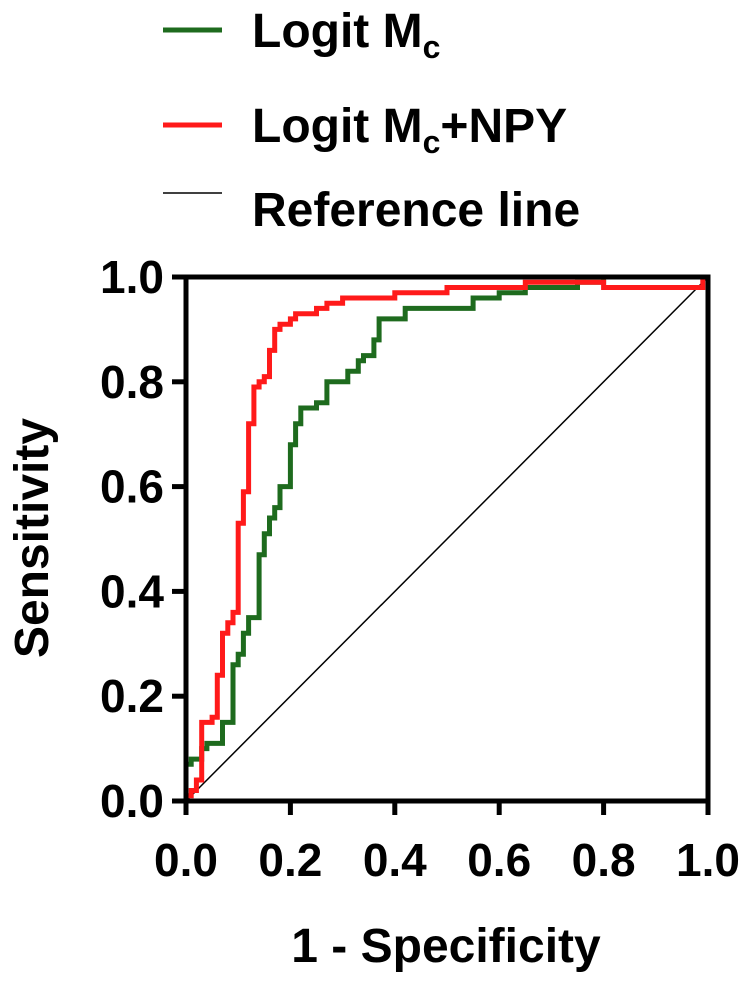 This screenshot has width=750, height=982. I want to click on legend-item-logit-mc: Logit Mc, so click(301, 35).